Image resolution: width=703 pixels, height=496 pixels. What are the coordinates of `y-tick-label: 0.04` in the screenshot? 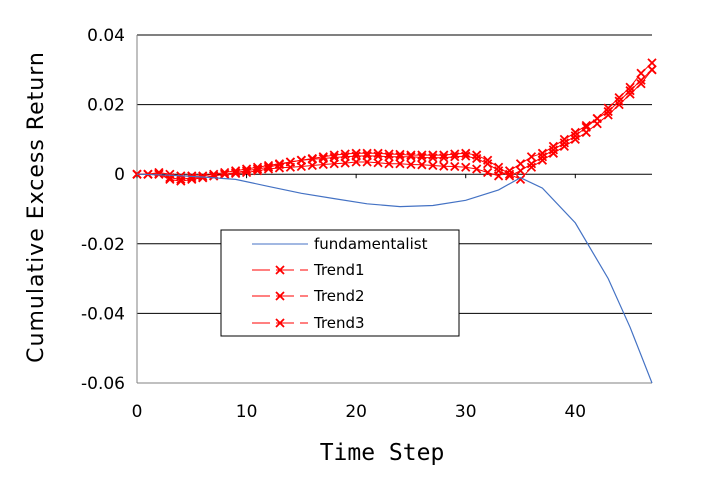 It's located at (106, 36).